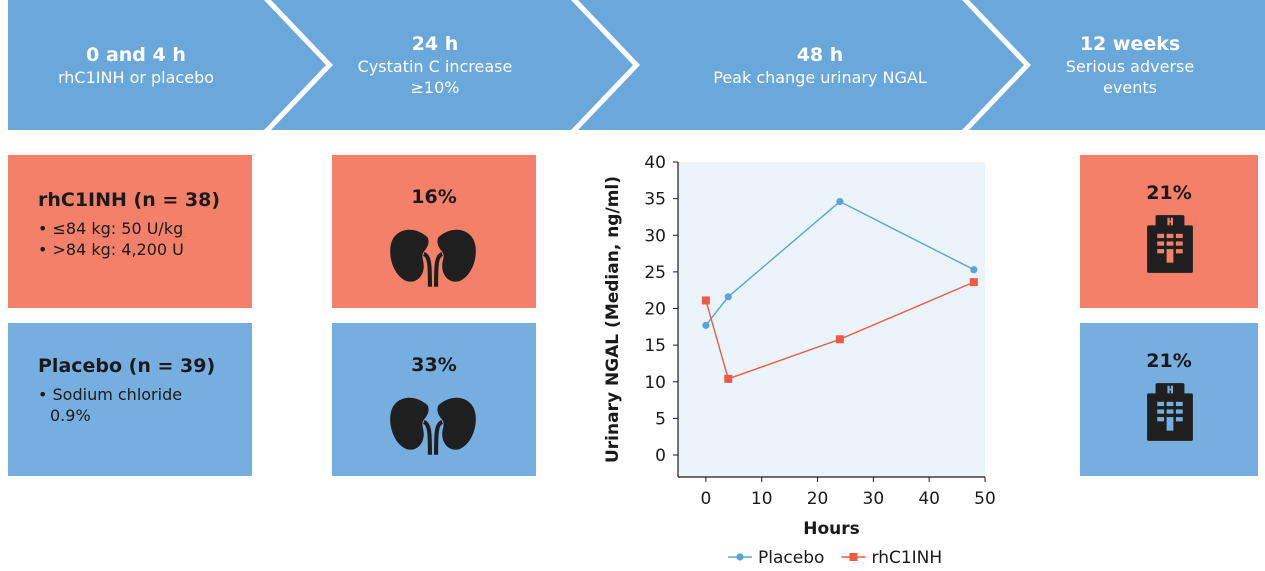 Image resolution: width=1265 pixels, height=571 pixels. Describe the element at coordinates (660, 419) in the screenshot. I see `y-tick-label: 5` at that location.